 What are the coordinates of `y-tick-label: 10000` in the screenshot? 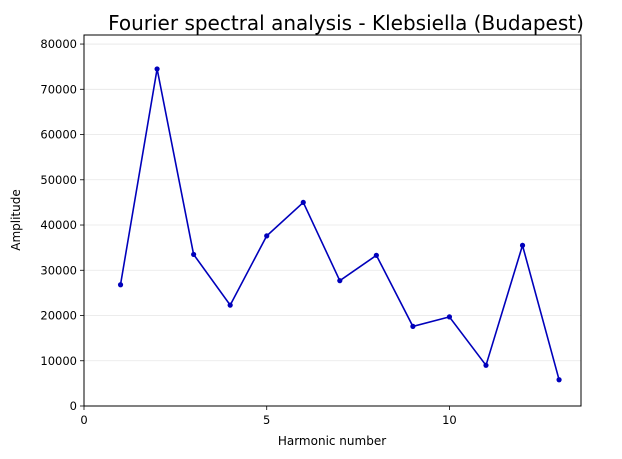 It's located at (58, 361).